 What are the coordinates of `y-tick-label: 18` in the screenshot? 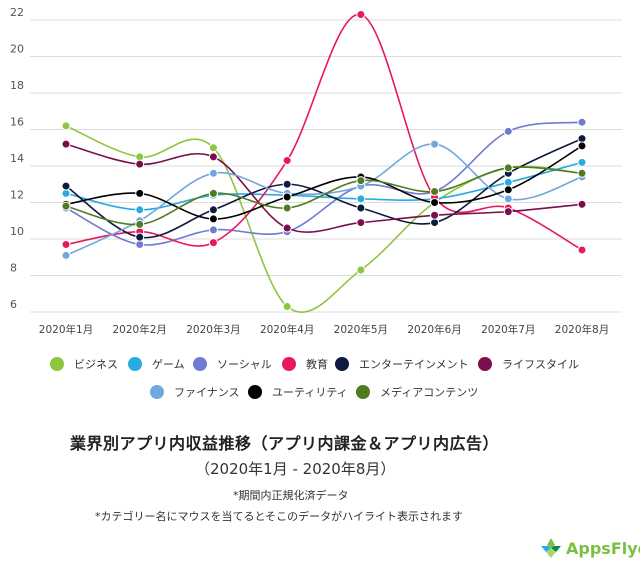 It's located at (17, 85).